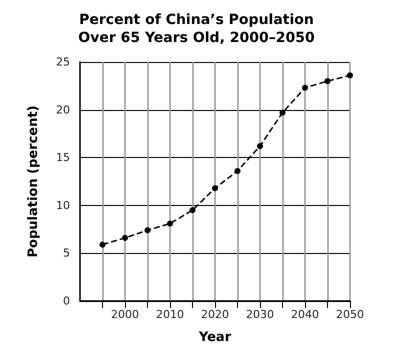  What do you see at coordinates (196, 29) in the screenshot?
I see `chart-title: Percent of China’s Population Over 65 Years Old, 2000–2050` at bounding box center [196, 29].